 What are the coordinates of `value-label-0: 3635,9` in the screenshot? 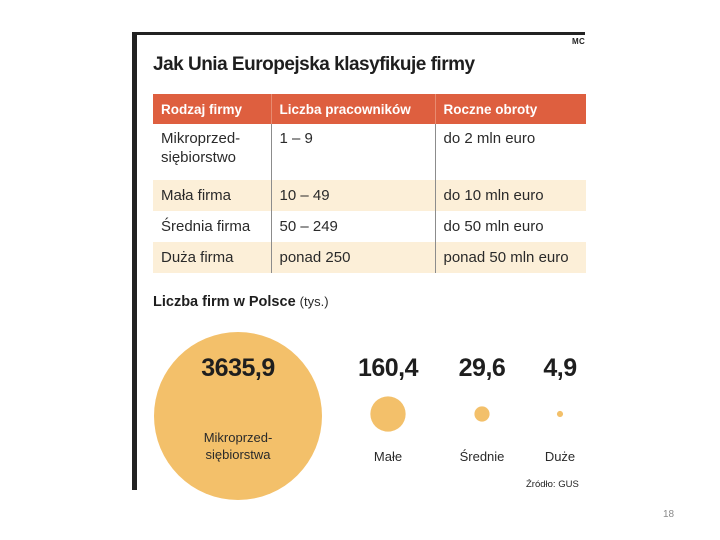 It's located at (237, 368).